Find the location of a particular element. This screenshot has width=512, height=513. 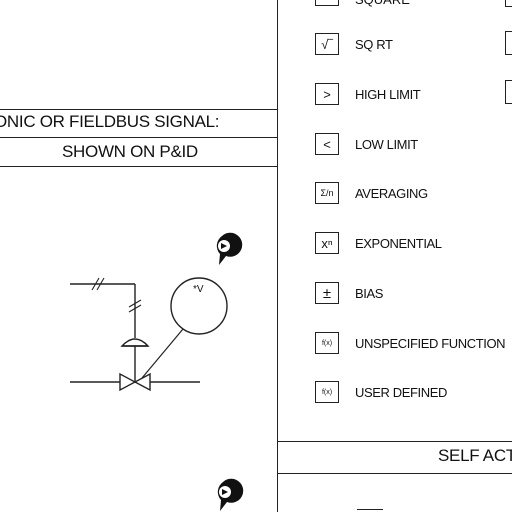

list-item: √‾ SQ RT is located at coordinates (354, 44).